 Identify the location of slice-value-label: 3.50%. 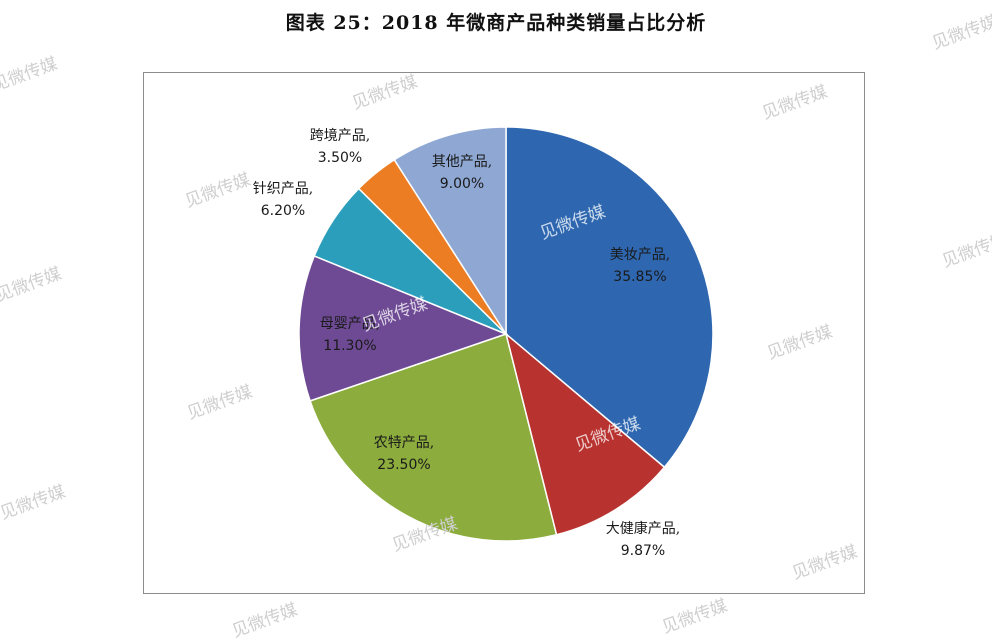
(340, 158).